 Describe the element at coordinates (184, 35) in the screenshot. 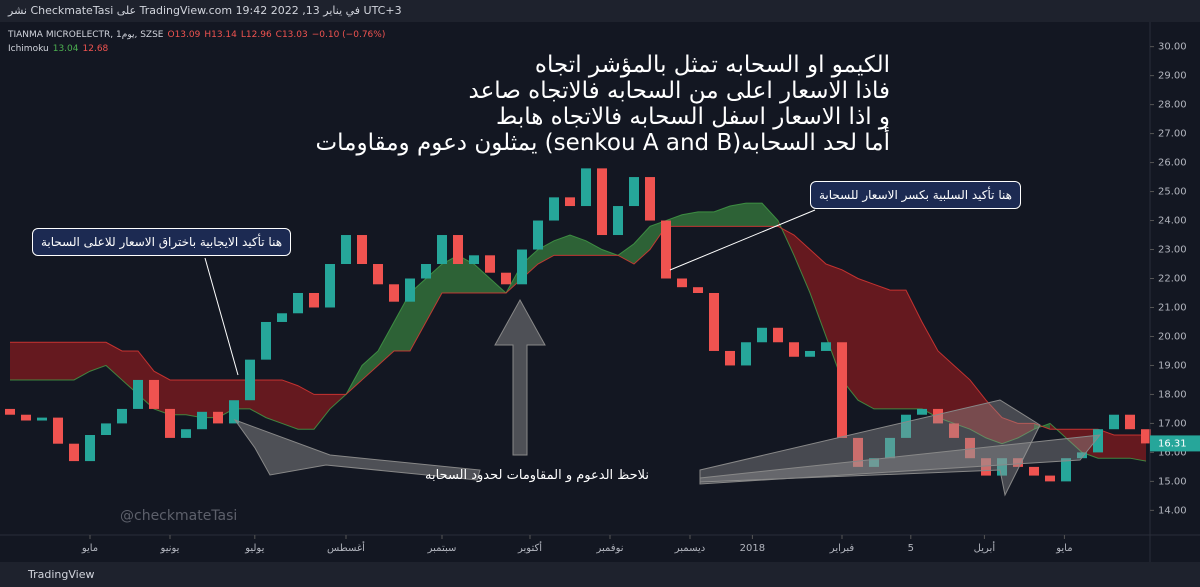

I see `ohlc-value: O13.09` at that location.